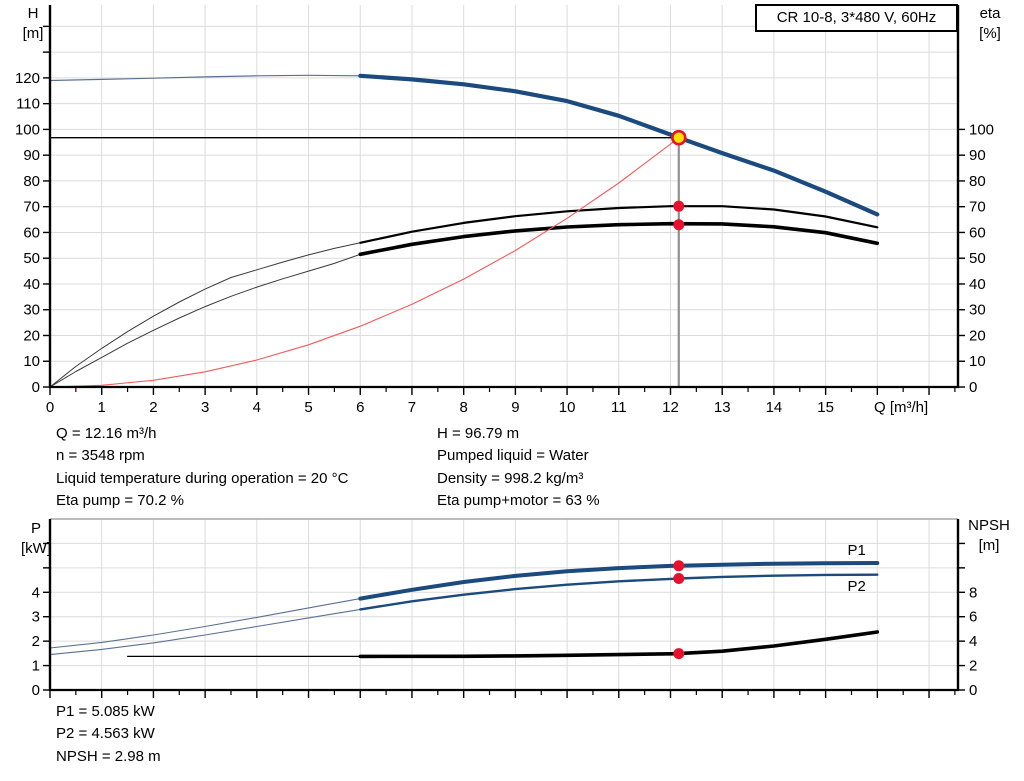 The width and height of the screenshot is (1024, 781). What do you see at coordinates (518, 501) in the screenshot?
I see `info-eta-pump-motor: Eta pump+motor = 63 %` at bounding box center [518, 501].